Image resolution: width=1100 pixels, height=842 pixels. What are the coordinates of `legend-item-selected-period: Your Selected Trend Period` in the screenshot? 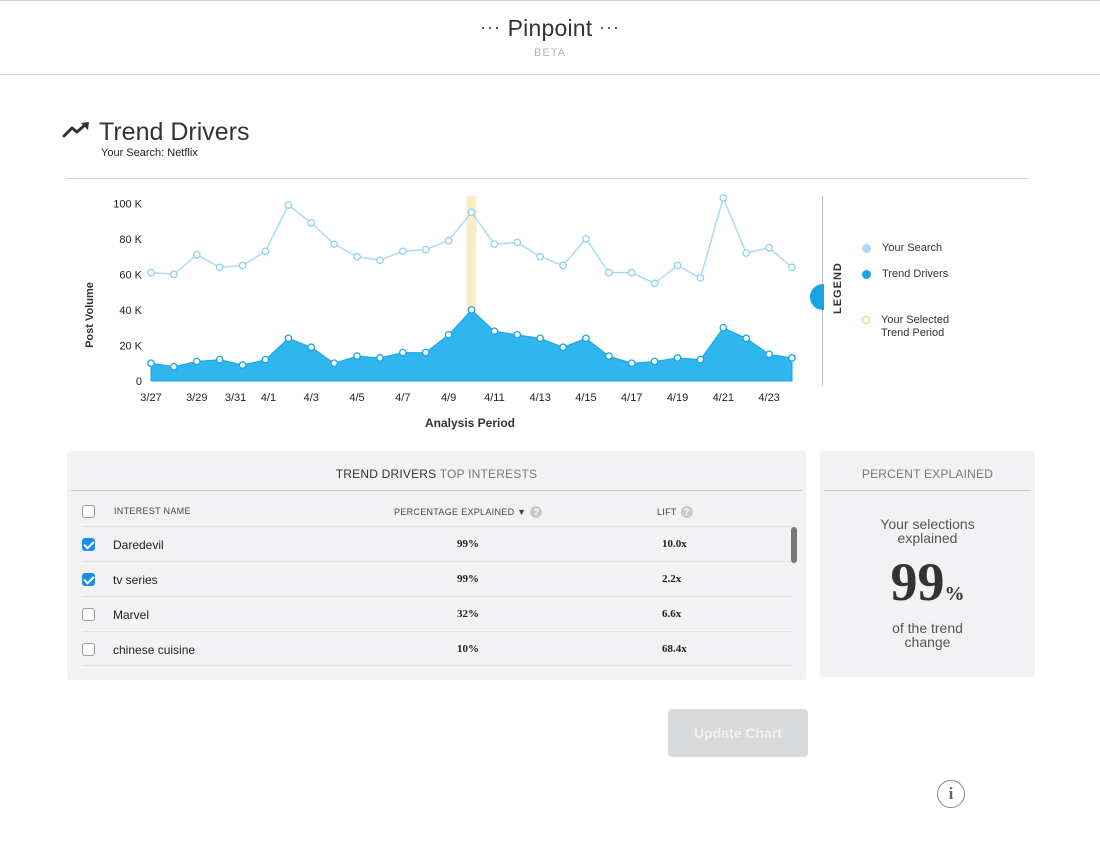 It's located at (917, 327).